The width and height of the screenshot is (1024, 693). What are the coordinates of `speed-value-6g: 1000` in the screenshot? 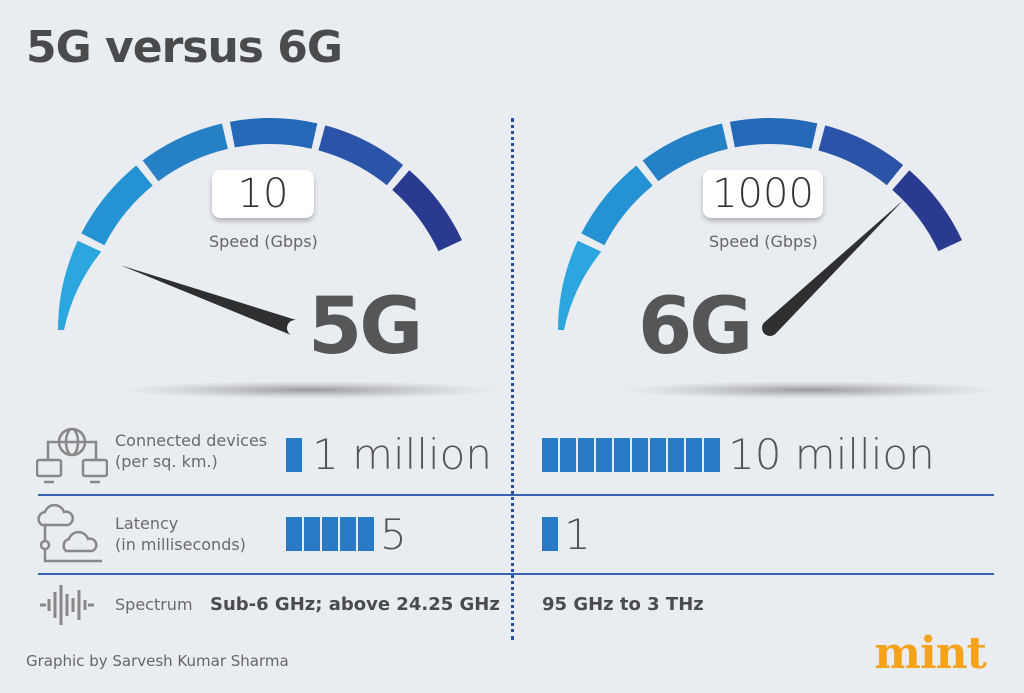 It's located at (763, 194).